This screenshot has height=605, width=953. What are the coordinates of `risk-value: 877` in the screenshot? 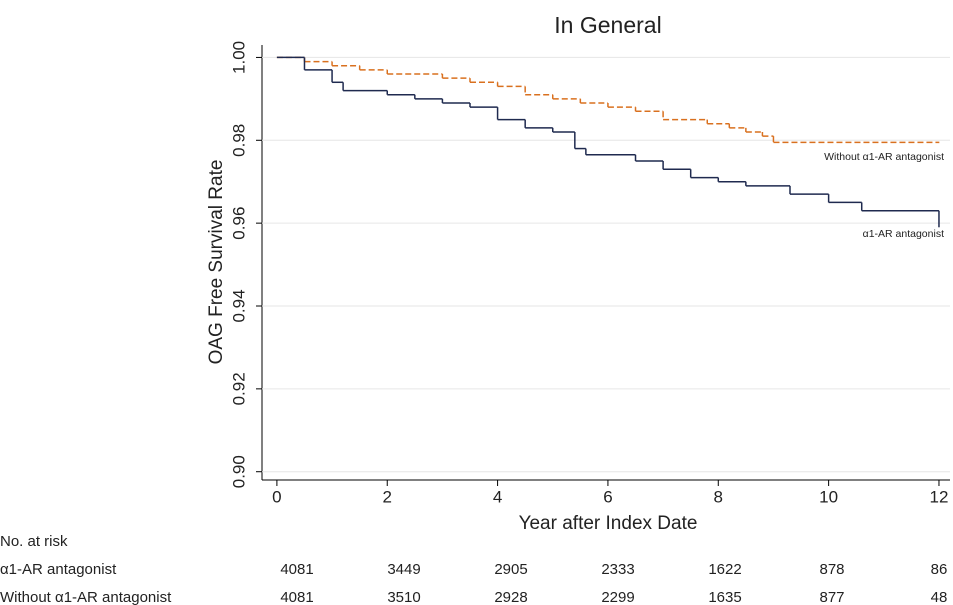 It's located at (831, 597).